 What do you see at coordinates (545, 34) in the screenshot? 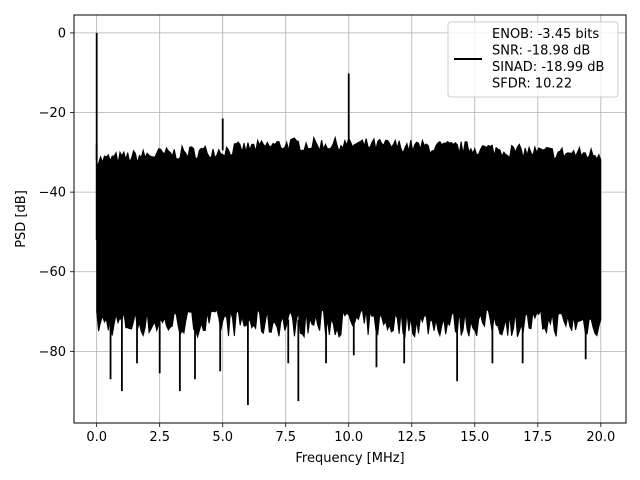
I see `legend-enob: ENOB: -3.45 bits` at bounding box center [545, 34].